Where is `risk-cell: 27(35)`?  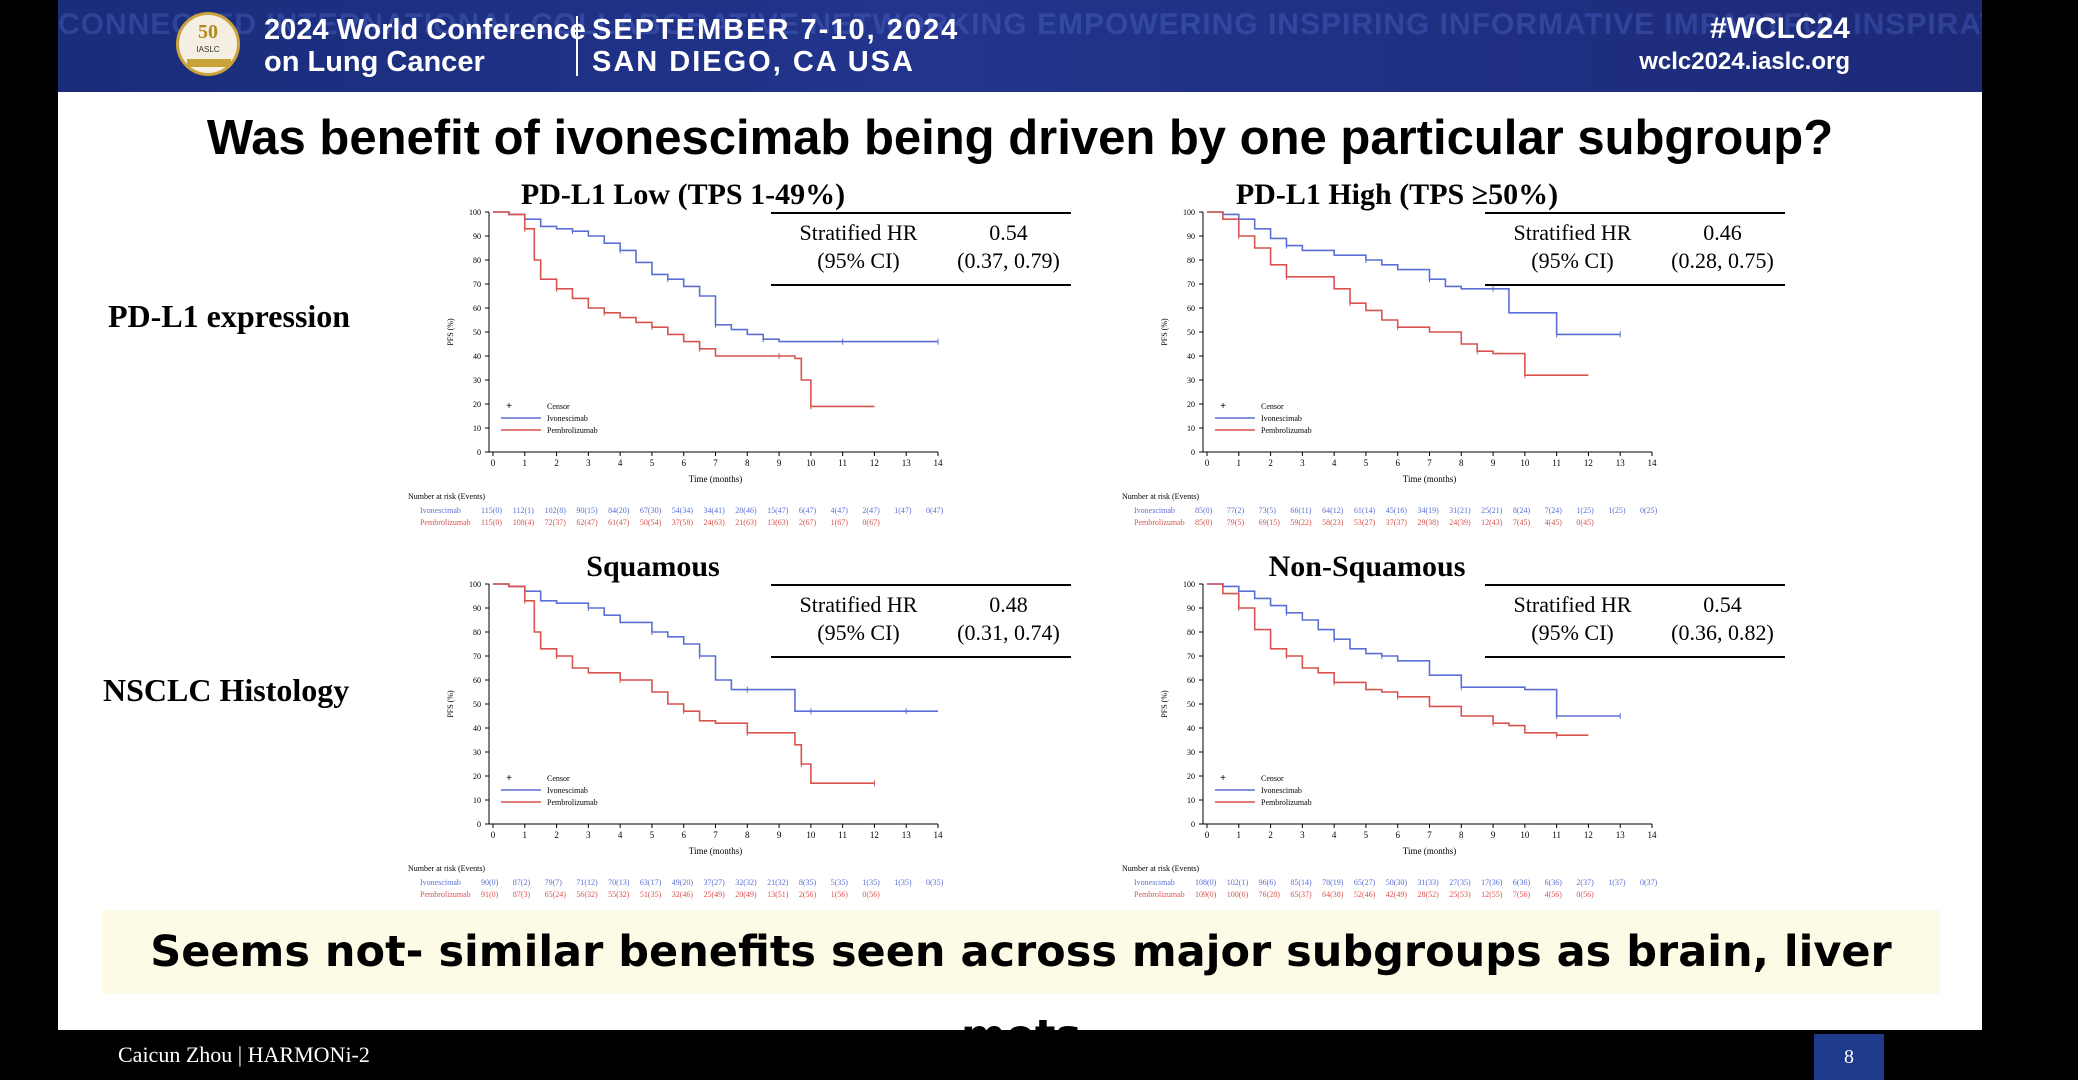
risk-cell: 27(35) is located at coordinates (1460, 882).